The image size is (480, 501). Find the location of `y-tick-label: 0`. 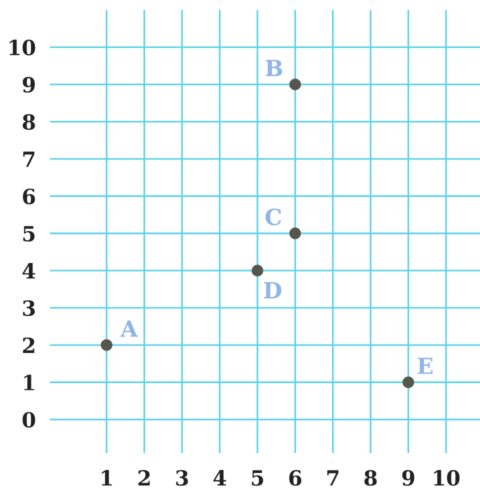

y-tick-label: 0 is located at coordinates (29, 420).